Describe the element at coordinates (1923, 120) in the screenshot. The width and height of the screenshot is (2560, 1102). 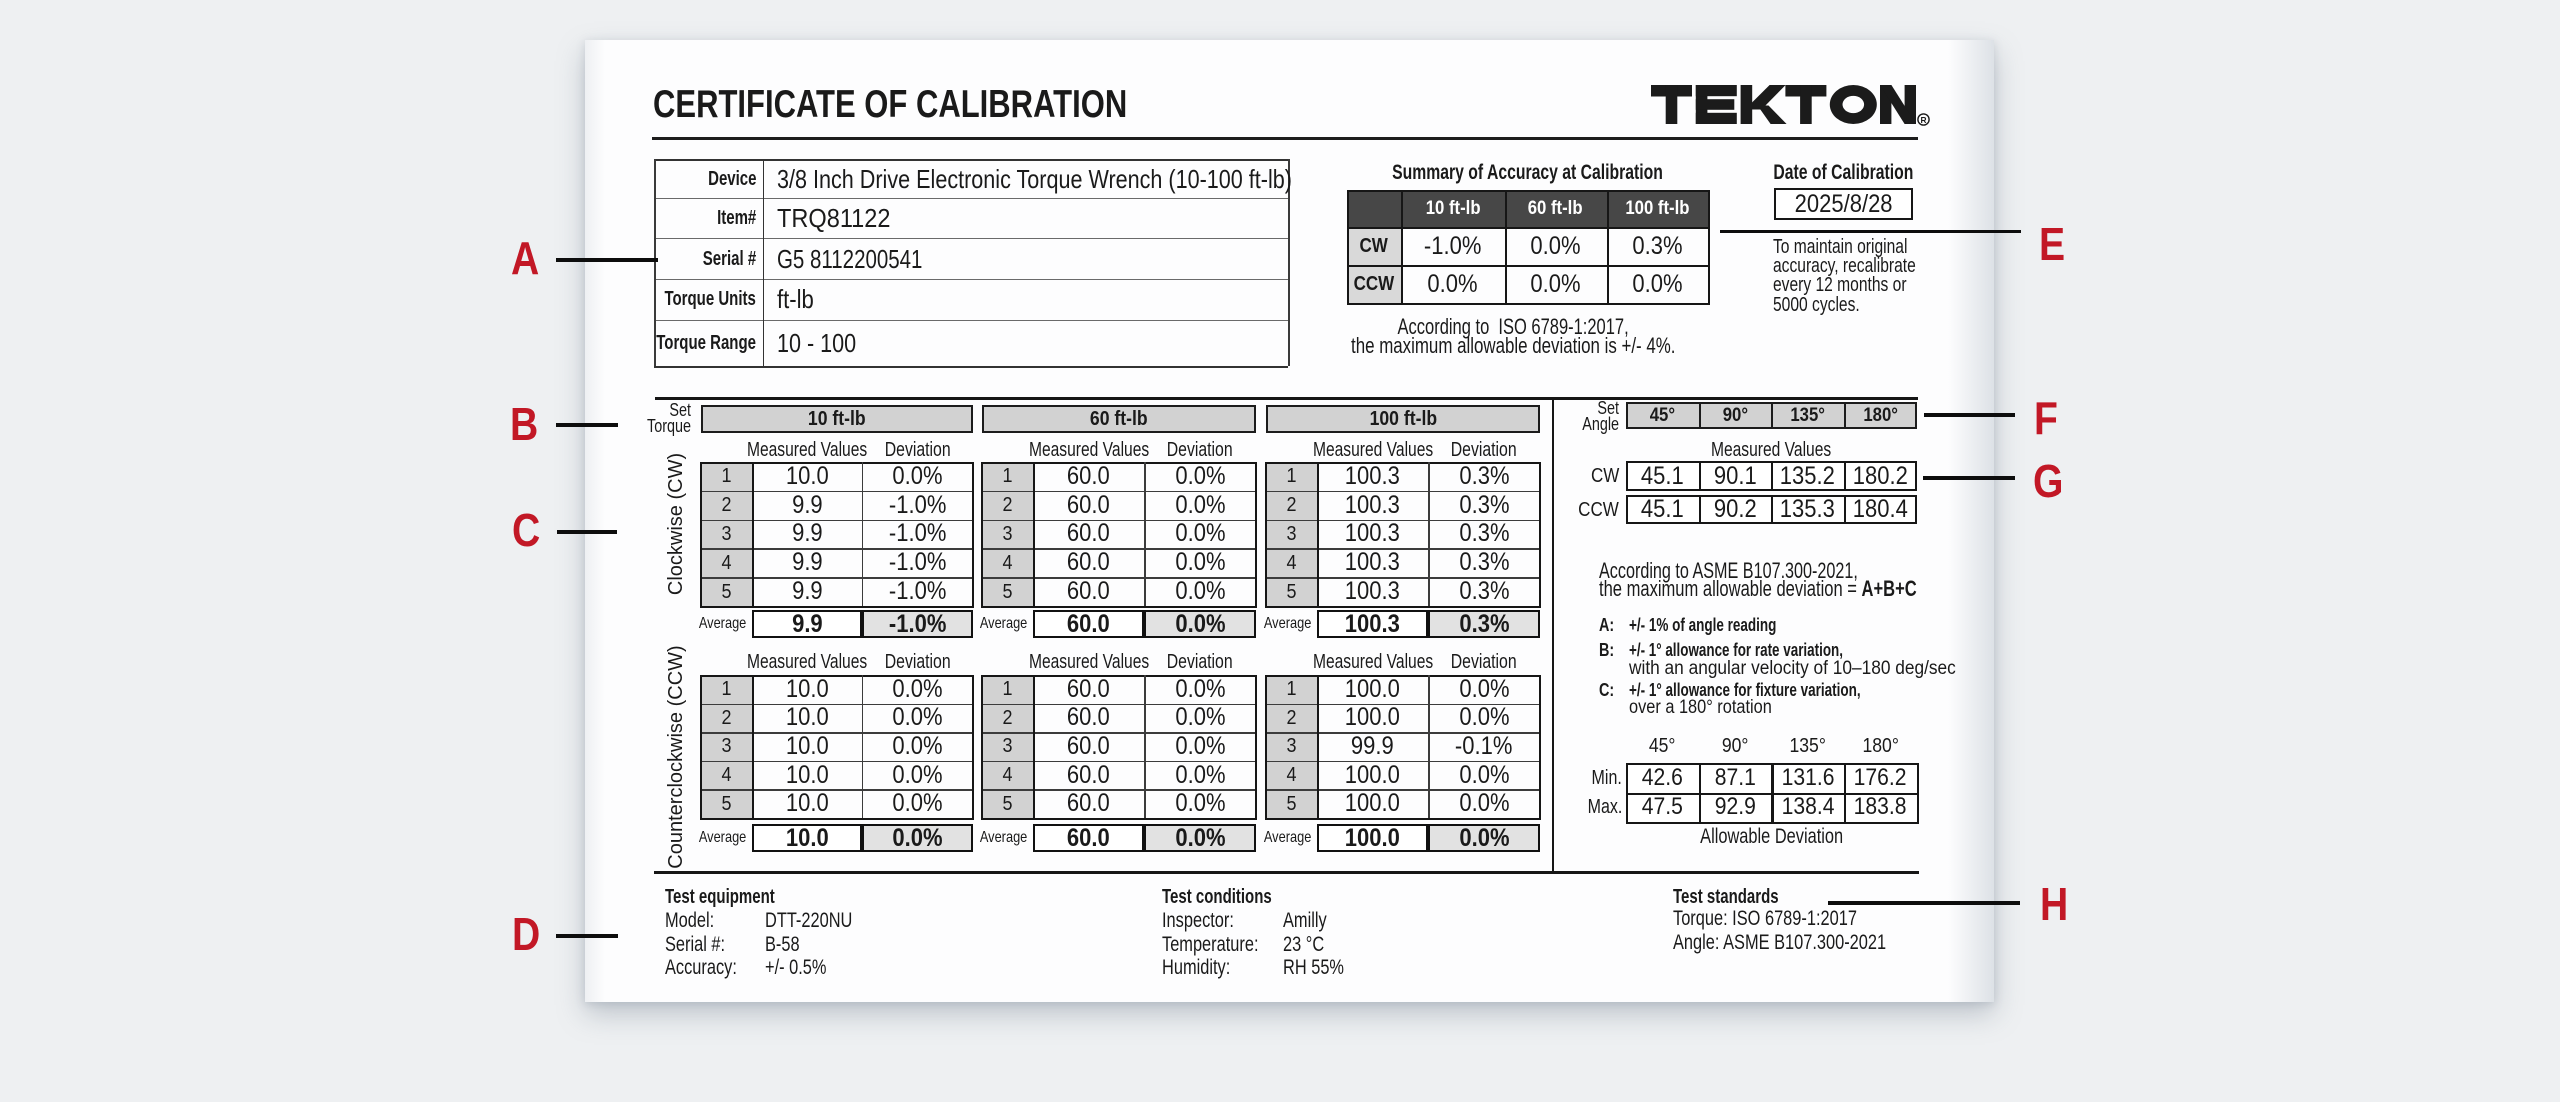
I see `svg-text: R` at that location.